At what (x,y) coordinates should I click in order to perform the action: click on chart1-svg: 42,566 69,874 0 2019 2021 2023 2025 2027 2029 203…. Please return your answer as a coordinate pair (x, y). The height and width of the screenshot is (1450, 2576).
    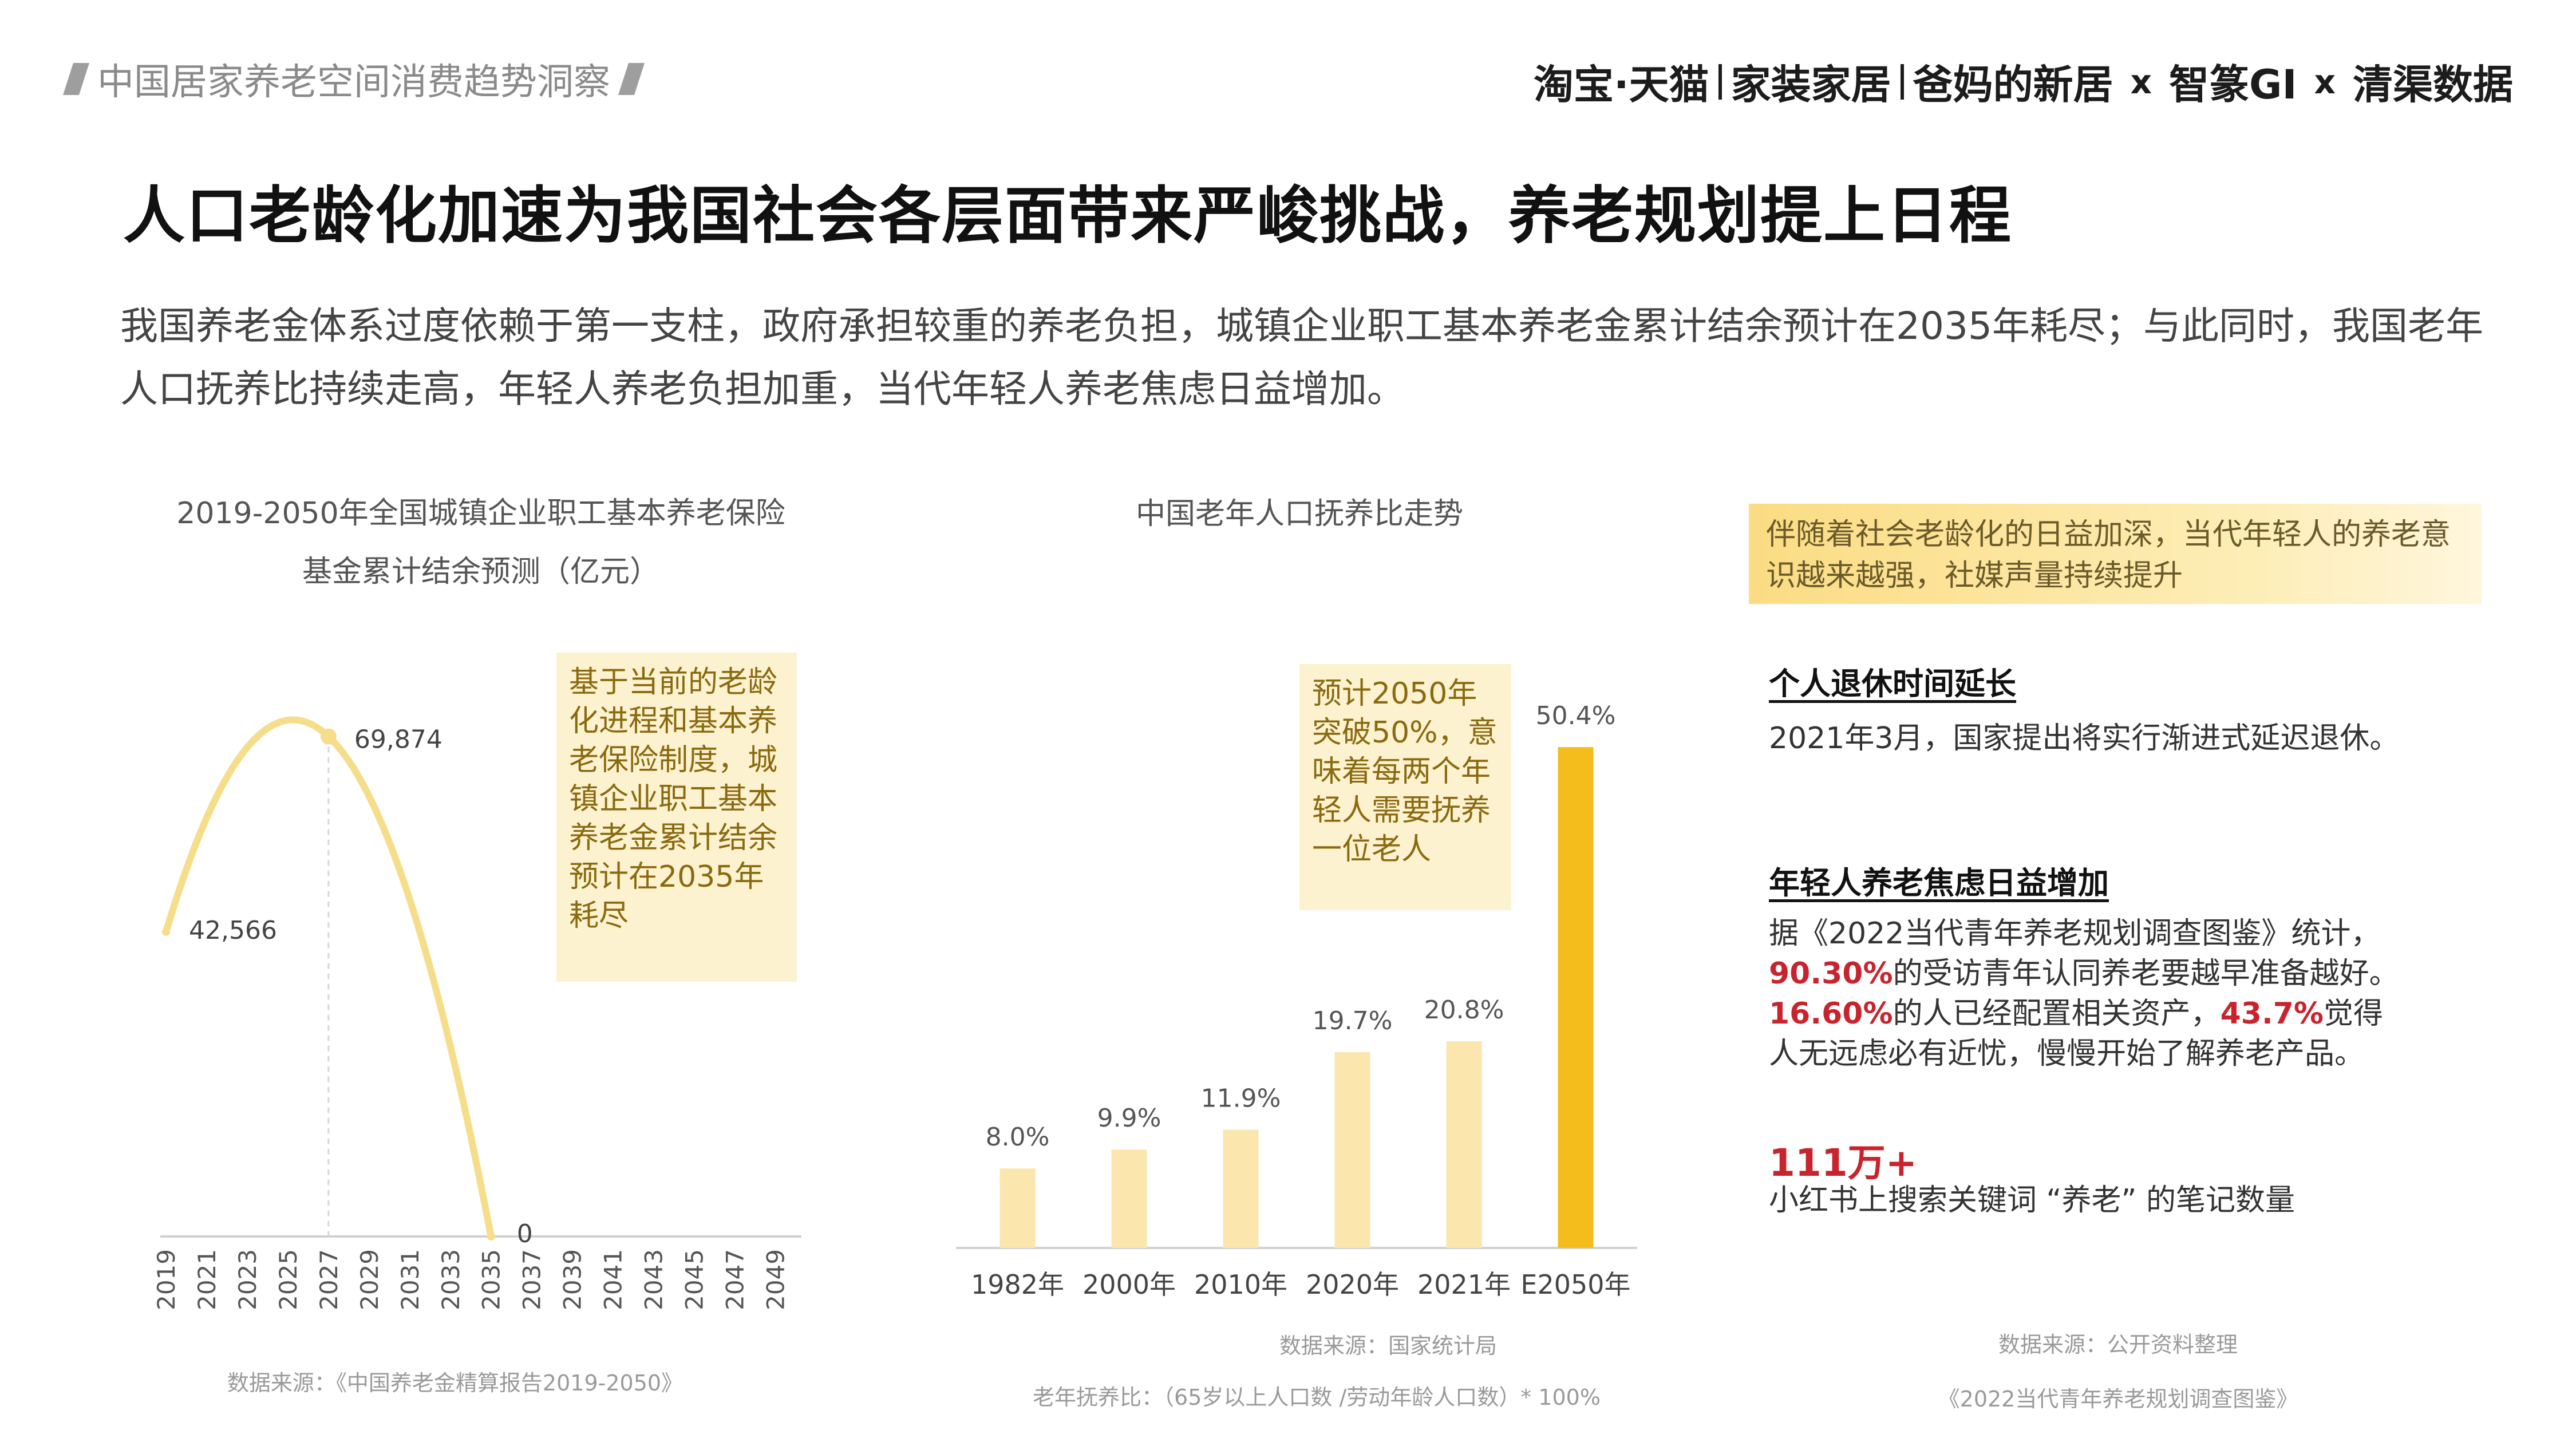
    Looking at the image, I should click on (476, 1013).